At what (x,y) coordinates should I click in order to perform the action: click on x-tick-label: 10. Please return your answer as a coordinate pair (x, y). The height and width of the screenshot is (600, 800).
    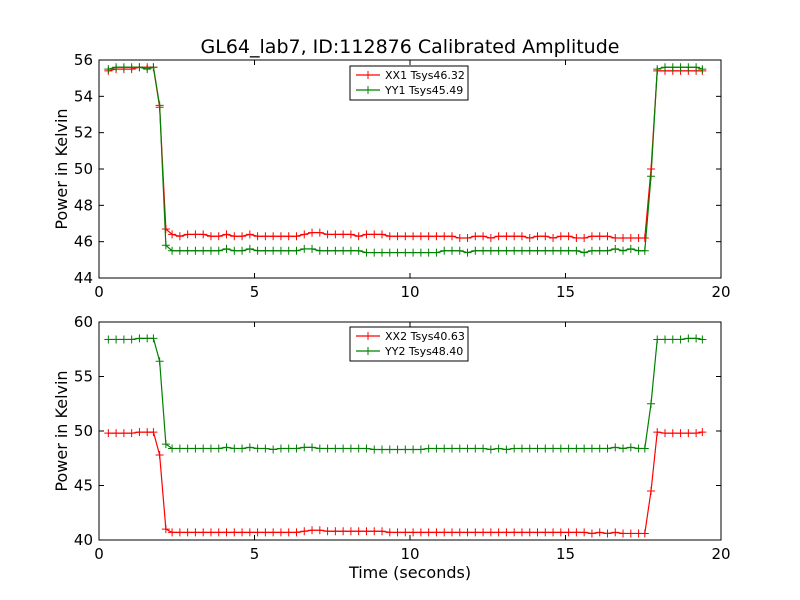
    Looking at the image, I should click on (409, 554).